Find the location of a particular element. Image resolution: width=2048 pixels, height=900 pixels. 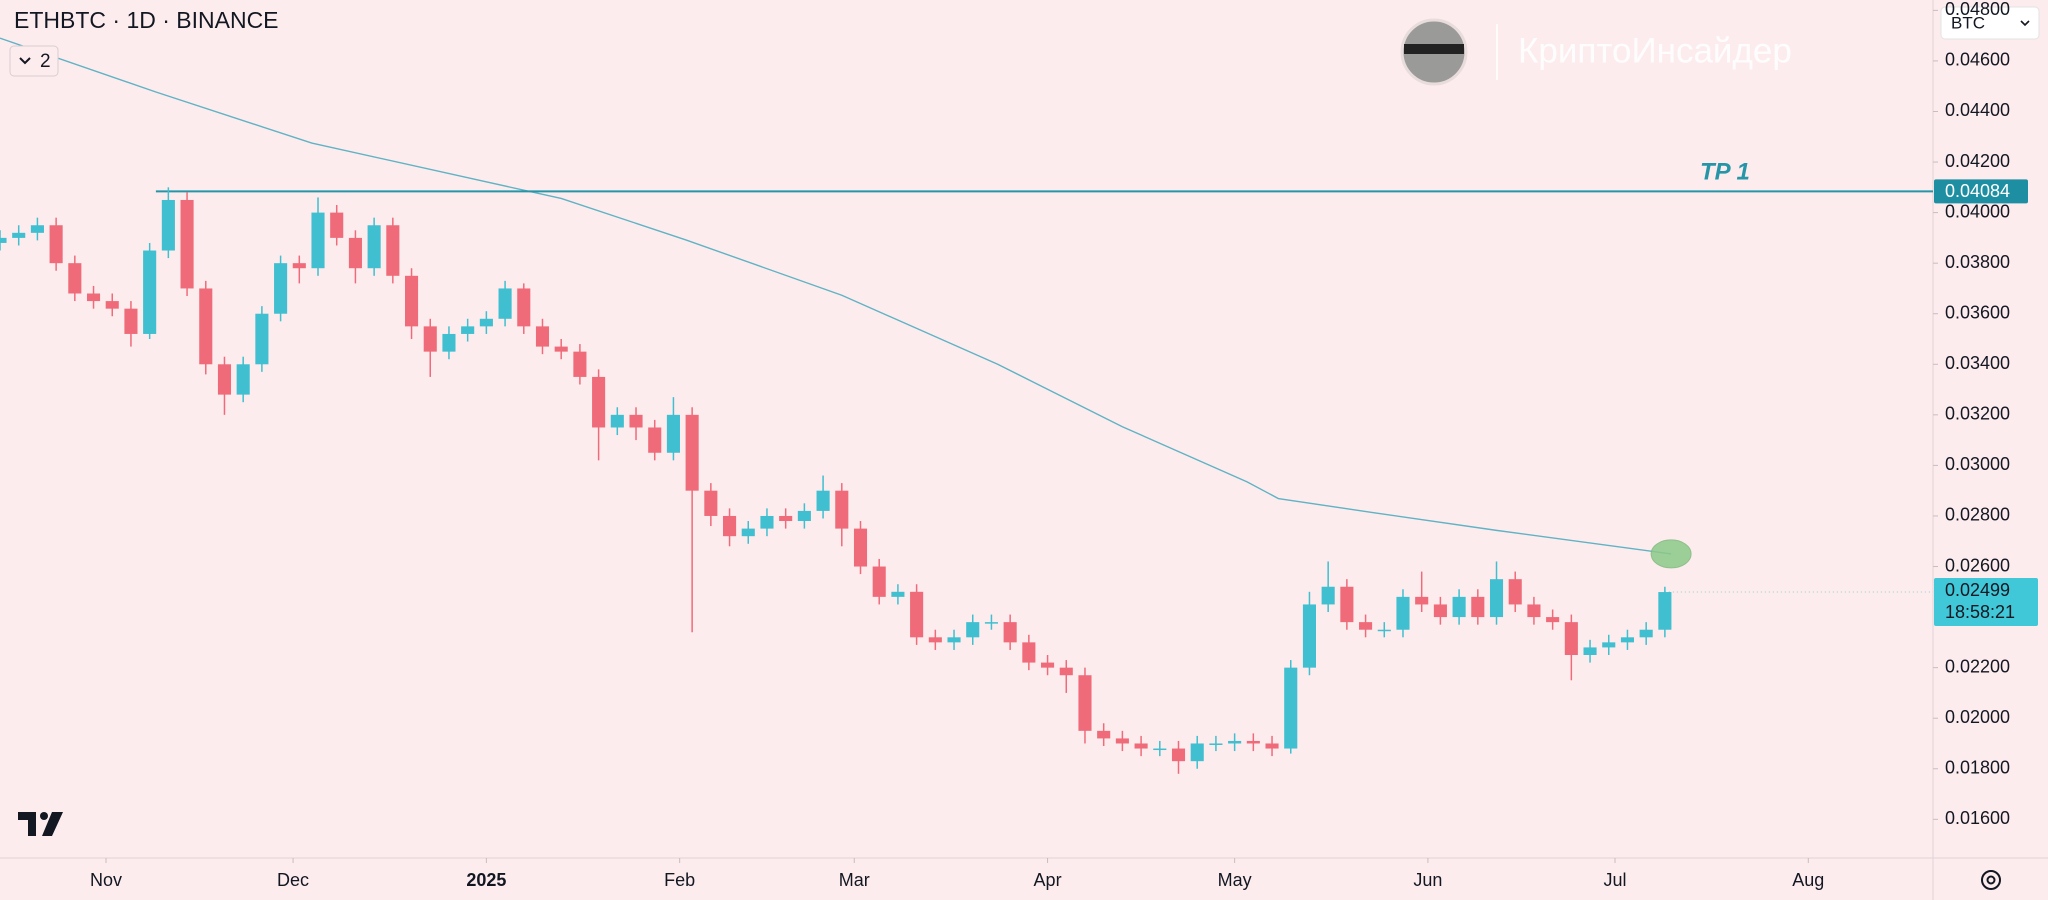

watermark-text: КриптоИнсайдер is located at coordinates (1655, 50).